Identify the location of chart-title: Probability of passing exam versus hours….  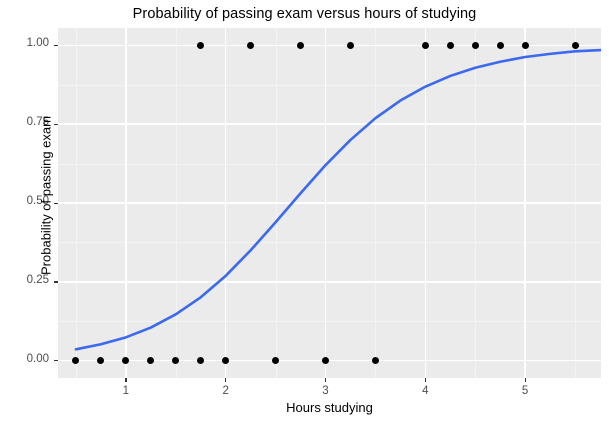
(304, 14).